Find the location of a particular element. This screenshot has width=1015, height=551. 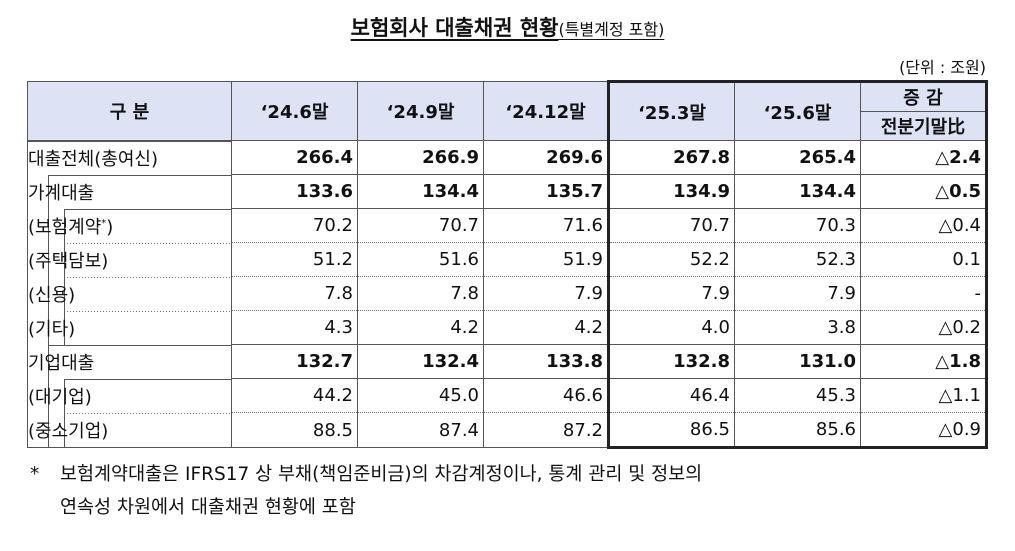

cell-change: - is located at coordinates (924, 293).